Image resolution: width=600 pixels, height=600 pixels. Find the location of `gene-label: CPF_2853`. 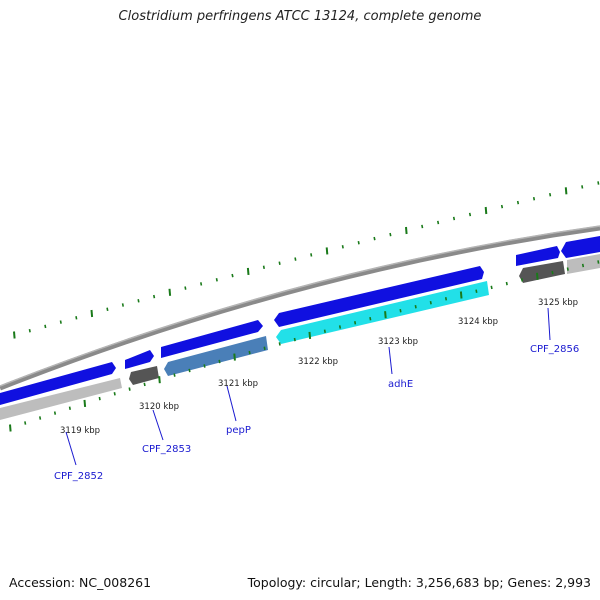

gene-label: CPF_2853 is located at coordinates (166, 449).